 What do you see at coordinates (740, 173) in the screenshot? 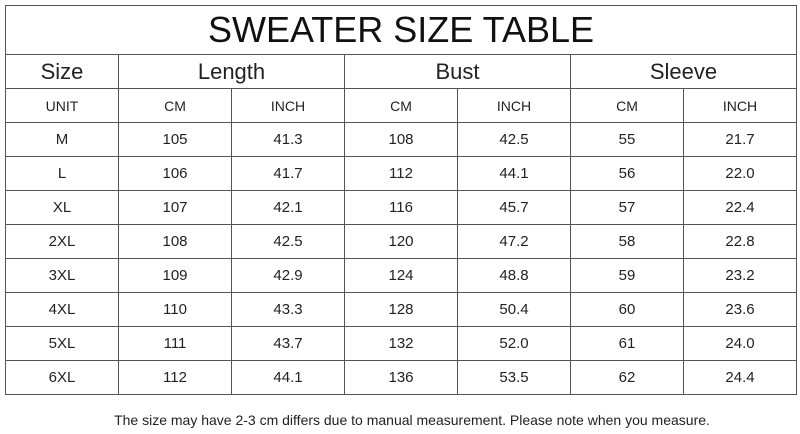
I see `data-cell: 22.0` at bounding box center [740, 173].